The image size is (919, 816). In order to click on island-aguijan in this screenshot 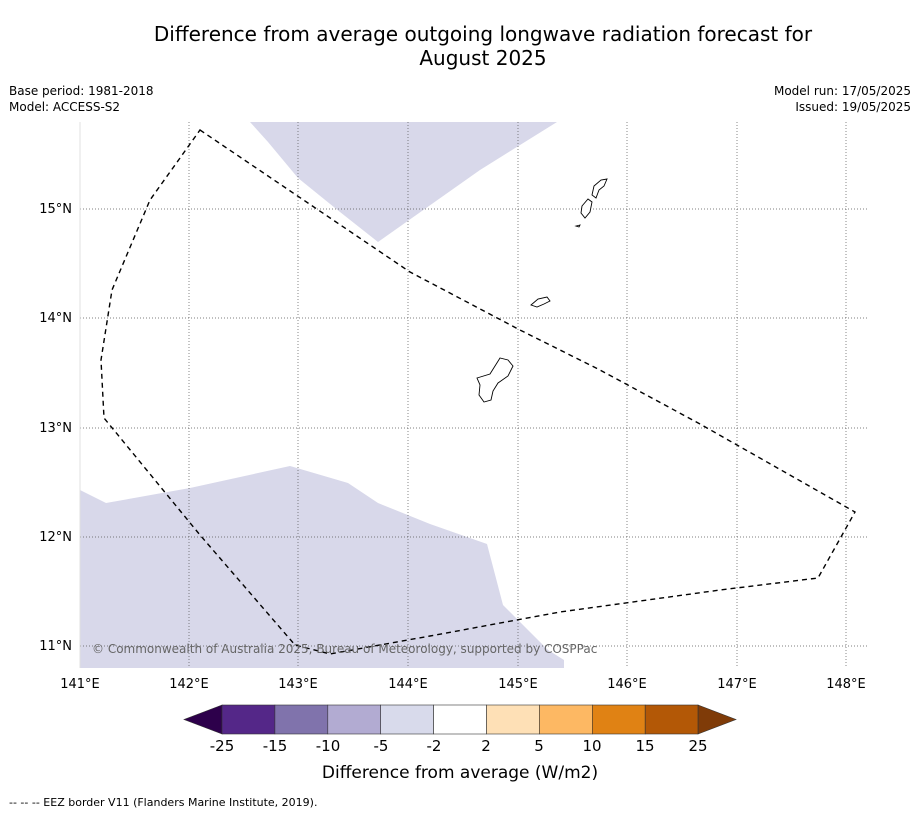, I will do `click(577, 226)`.